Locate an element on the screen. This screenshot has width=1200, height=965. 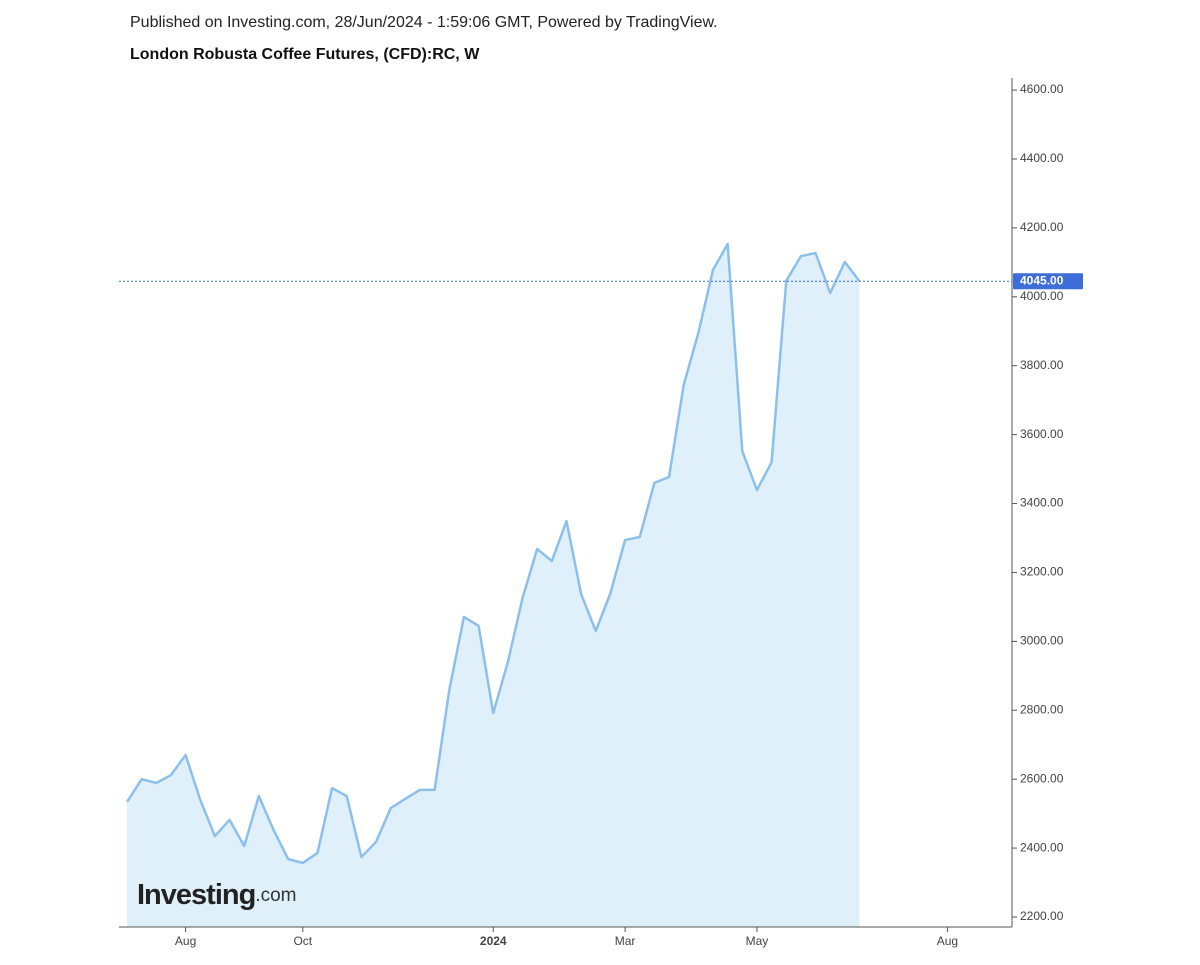
y-tick-label: 3400.00 is located at coordinates (1042, 503).